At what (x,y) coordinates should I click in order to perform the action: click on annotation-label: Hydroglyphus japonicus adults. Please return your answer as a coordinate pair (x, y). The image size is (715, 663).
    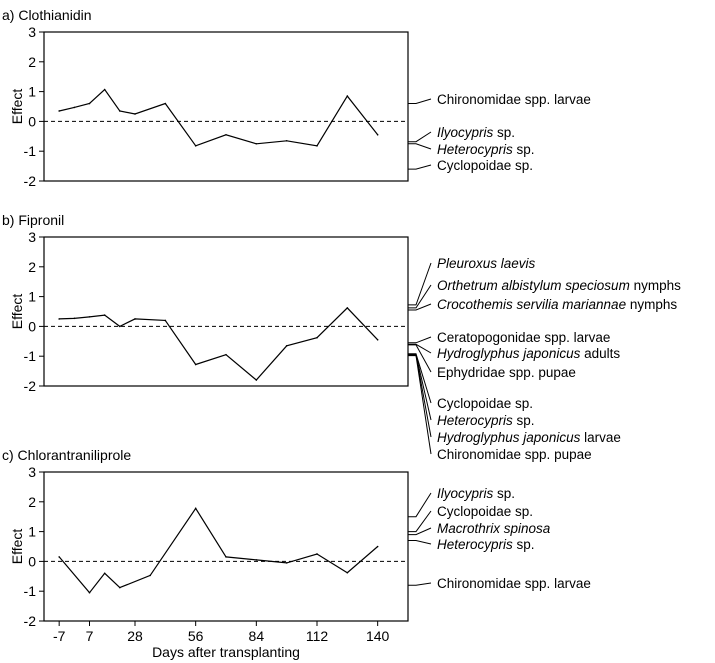
    Looking at the image, I should click on (528, 353).